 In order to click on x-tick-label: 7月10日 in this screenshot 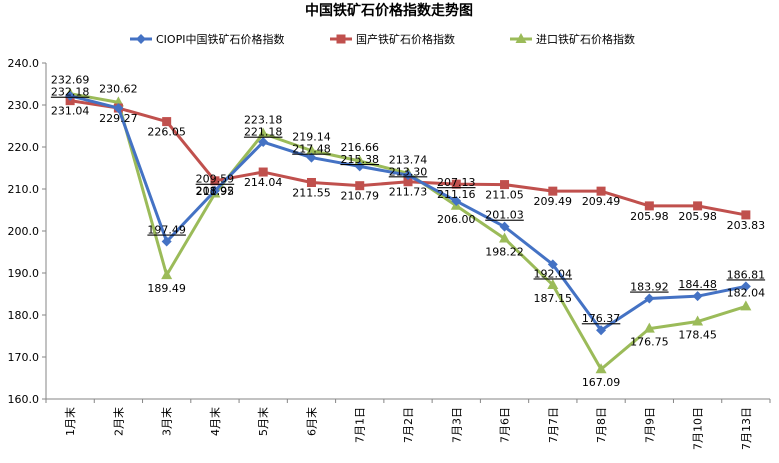, I will do `click(698, 428)`.